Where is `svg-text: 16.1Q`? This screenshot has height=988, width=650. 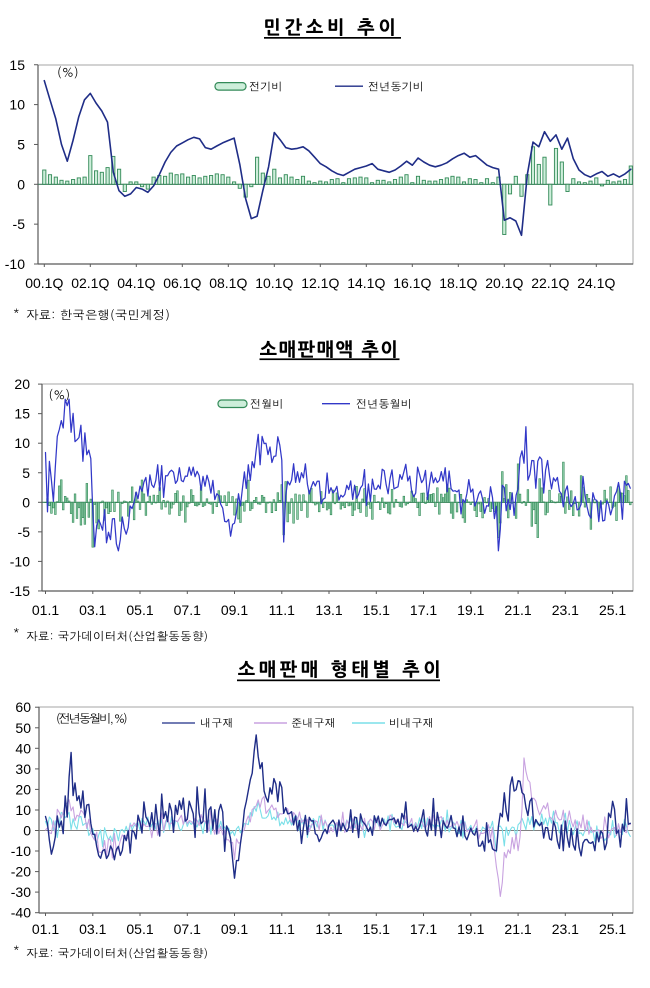
svg-text: 16.1Q is located at coordinates (412, 283).